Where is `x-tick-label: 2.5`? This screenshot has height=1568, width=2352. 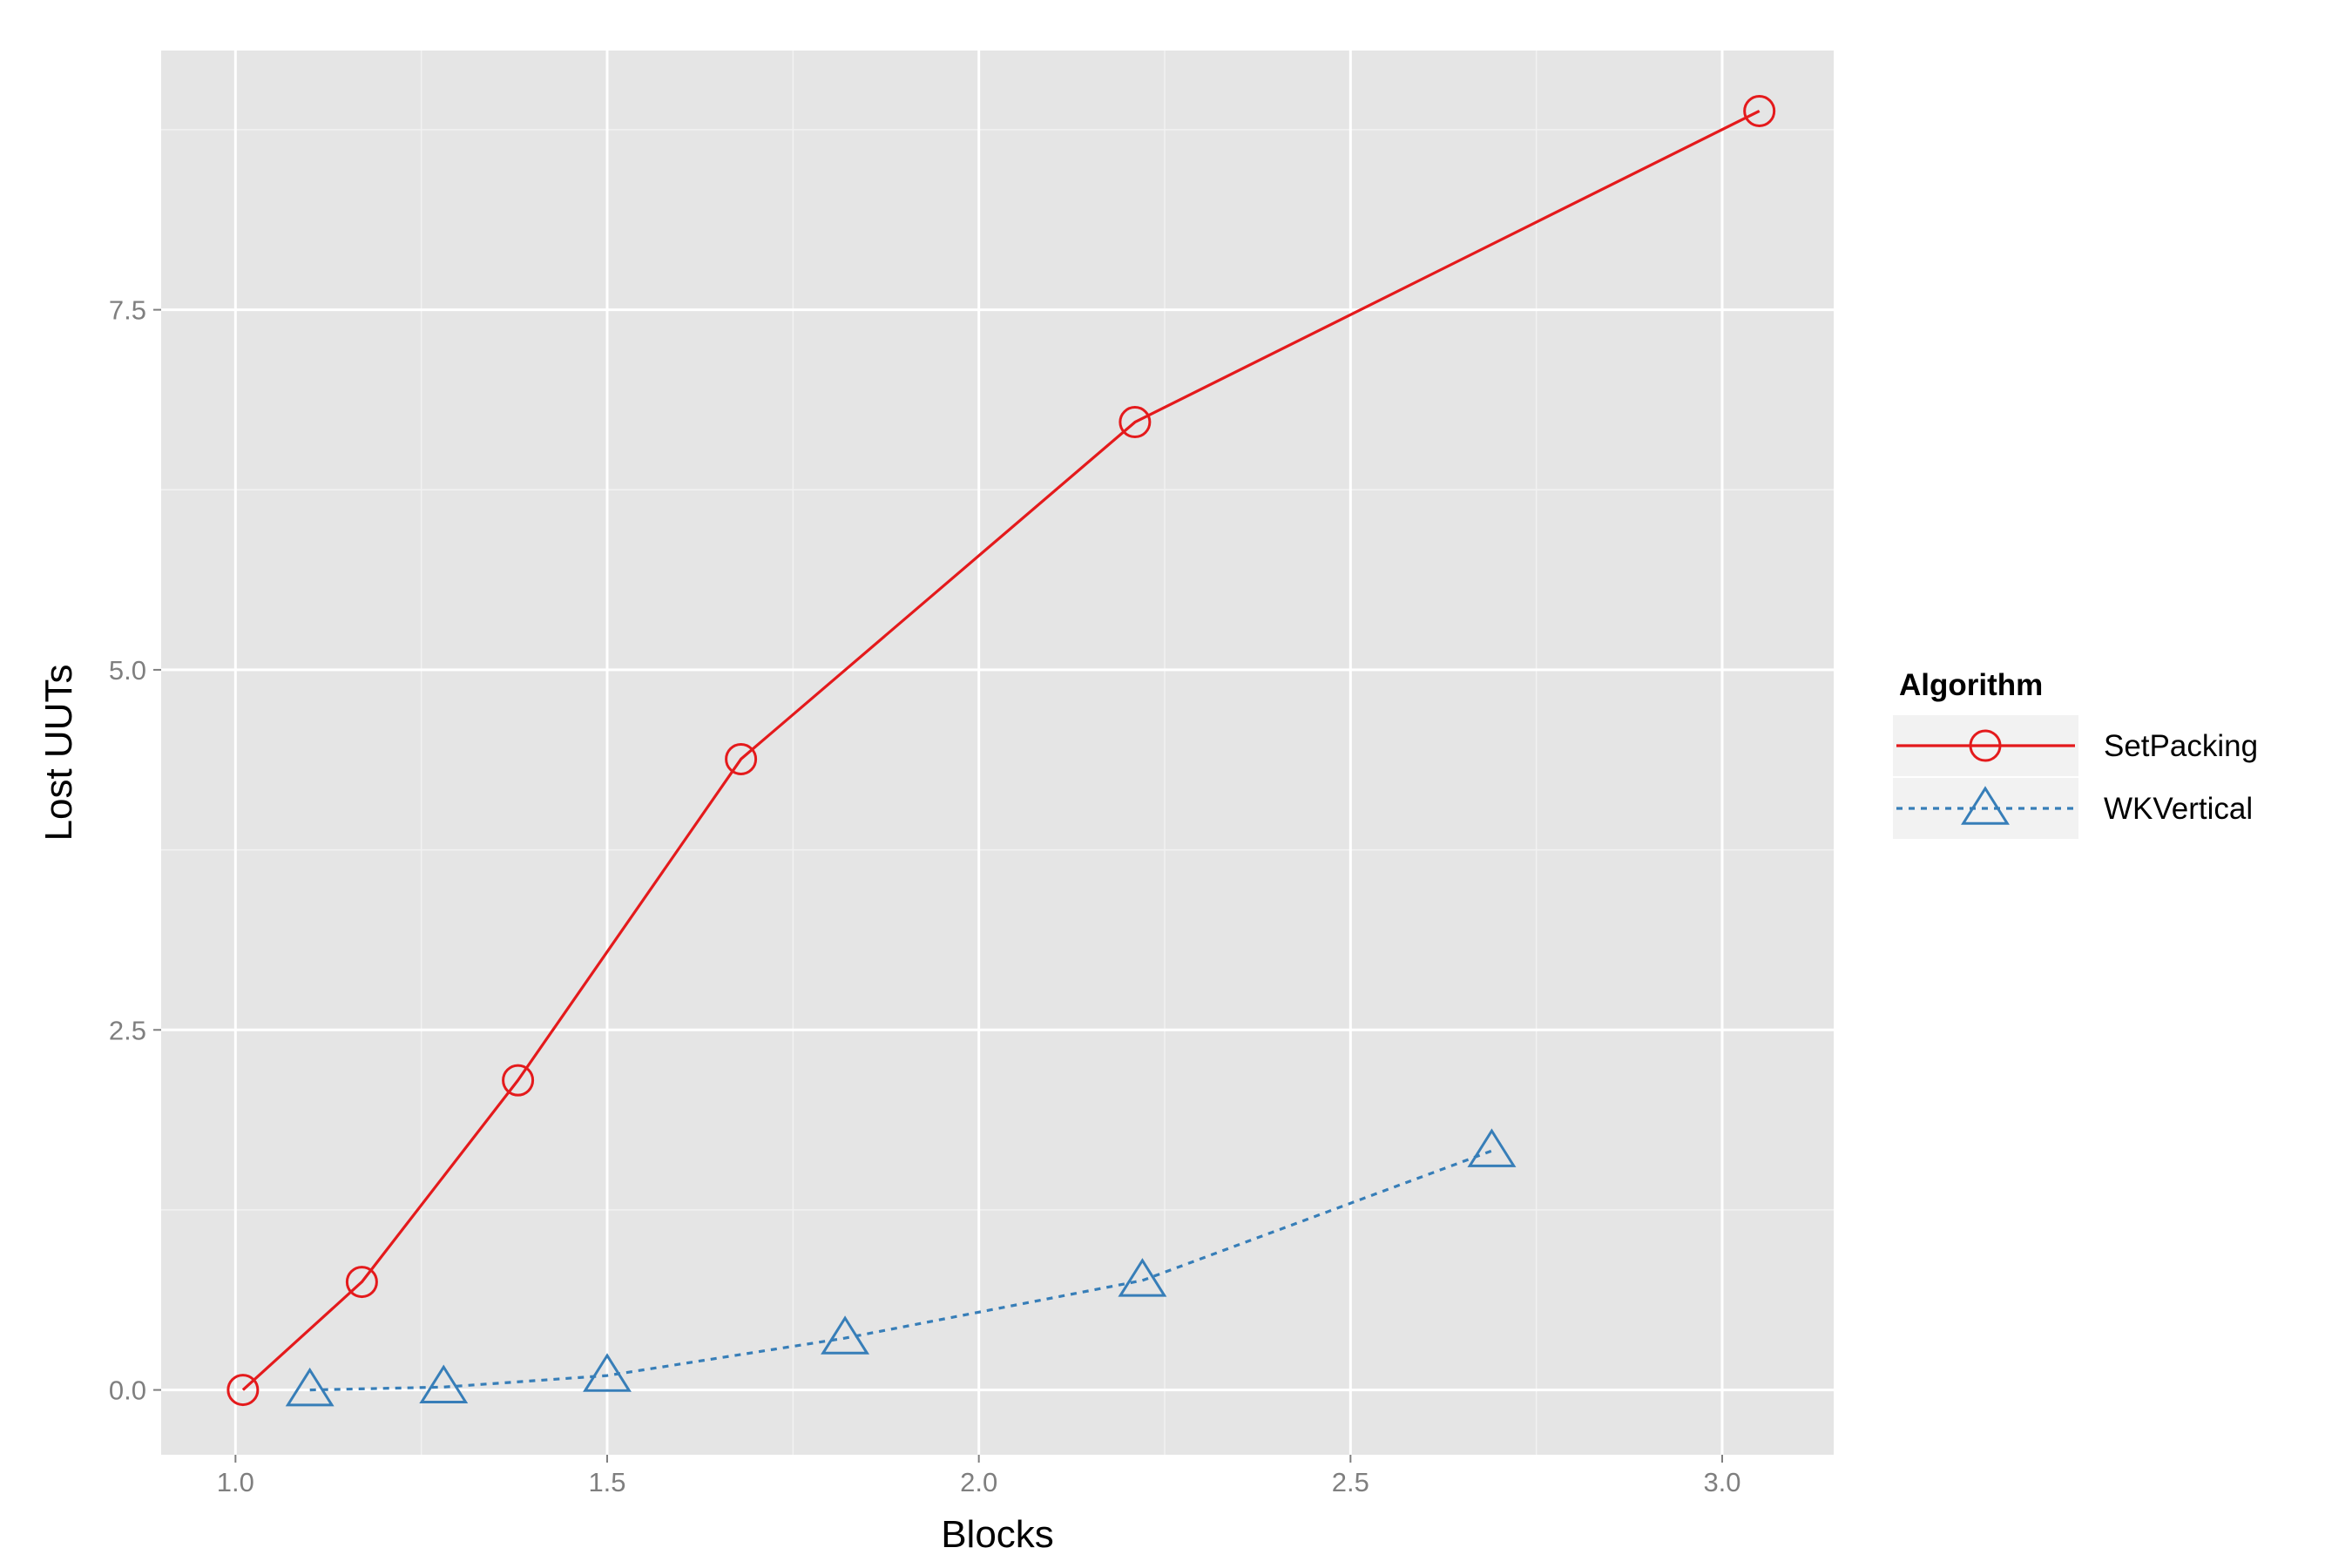
x-tick-label: 2.5 is located at coordinates (1350, 1482).